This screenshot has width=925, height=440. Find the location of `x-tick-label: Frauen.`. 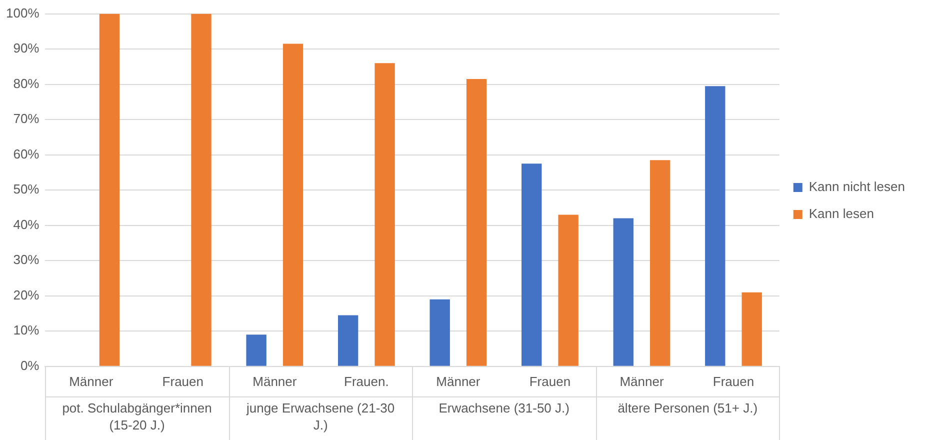

x-tick-label: Frauen. is located at coordinates (366, 381).